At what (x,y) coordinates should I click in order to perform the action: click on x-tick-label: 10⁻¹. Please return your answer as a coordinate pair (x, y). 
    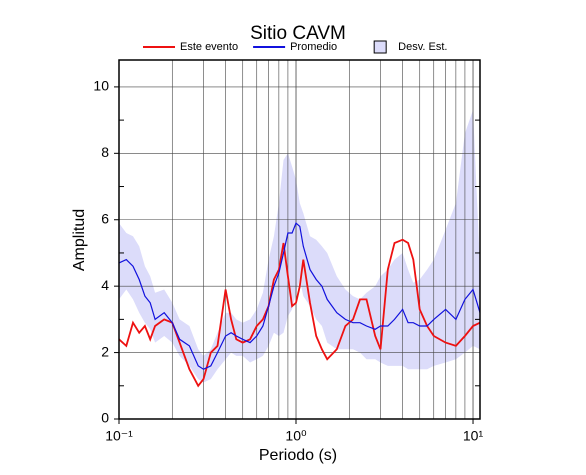
    Looking at the image, I should click on (119, 436).